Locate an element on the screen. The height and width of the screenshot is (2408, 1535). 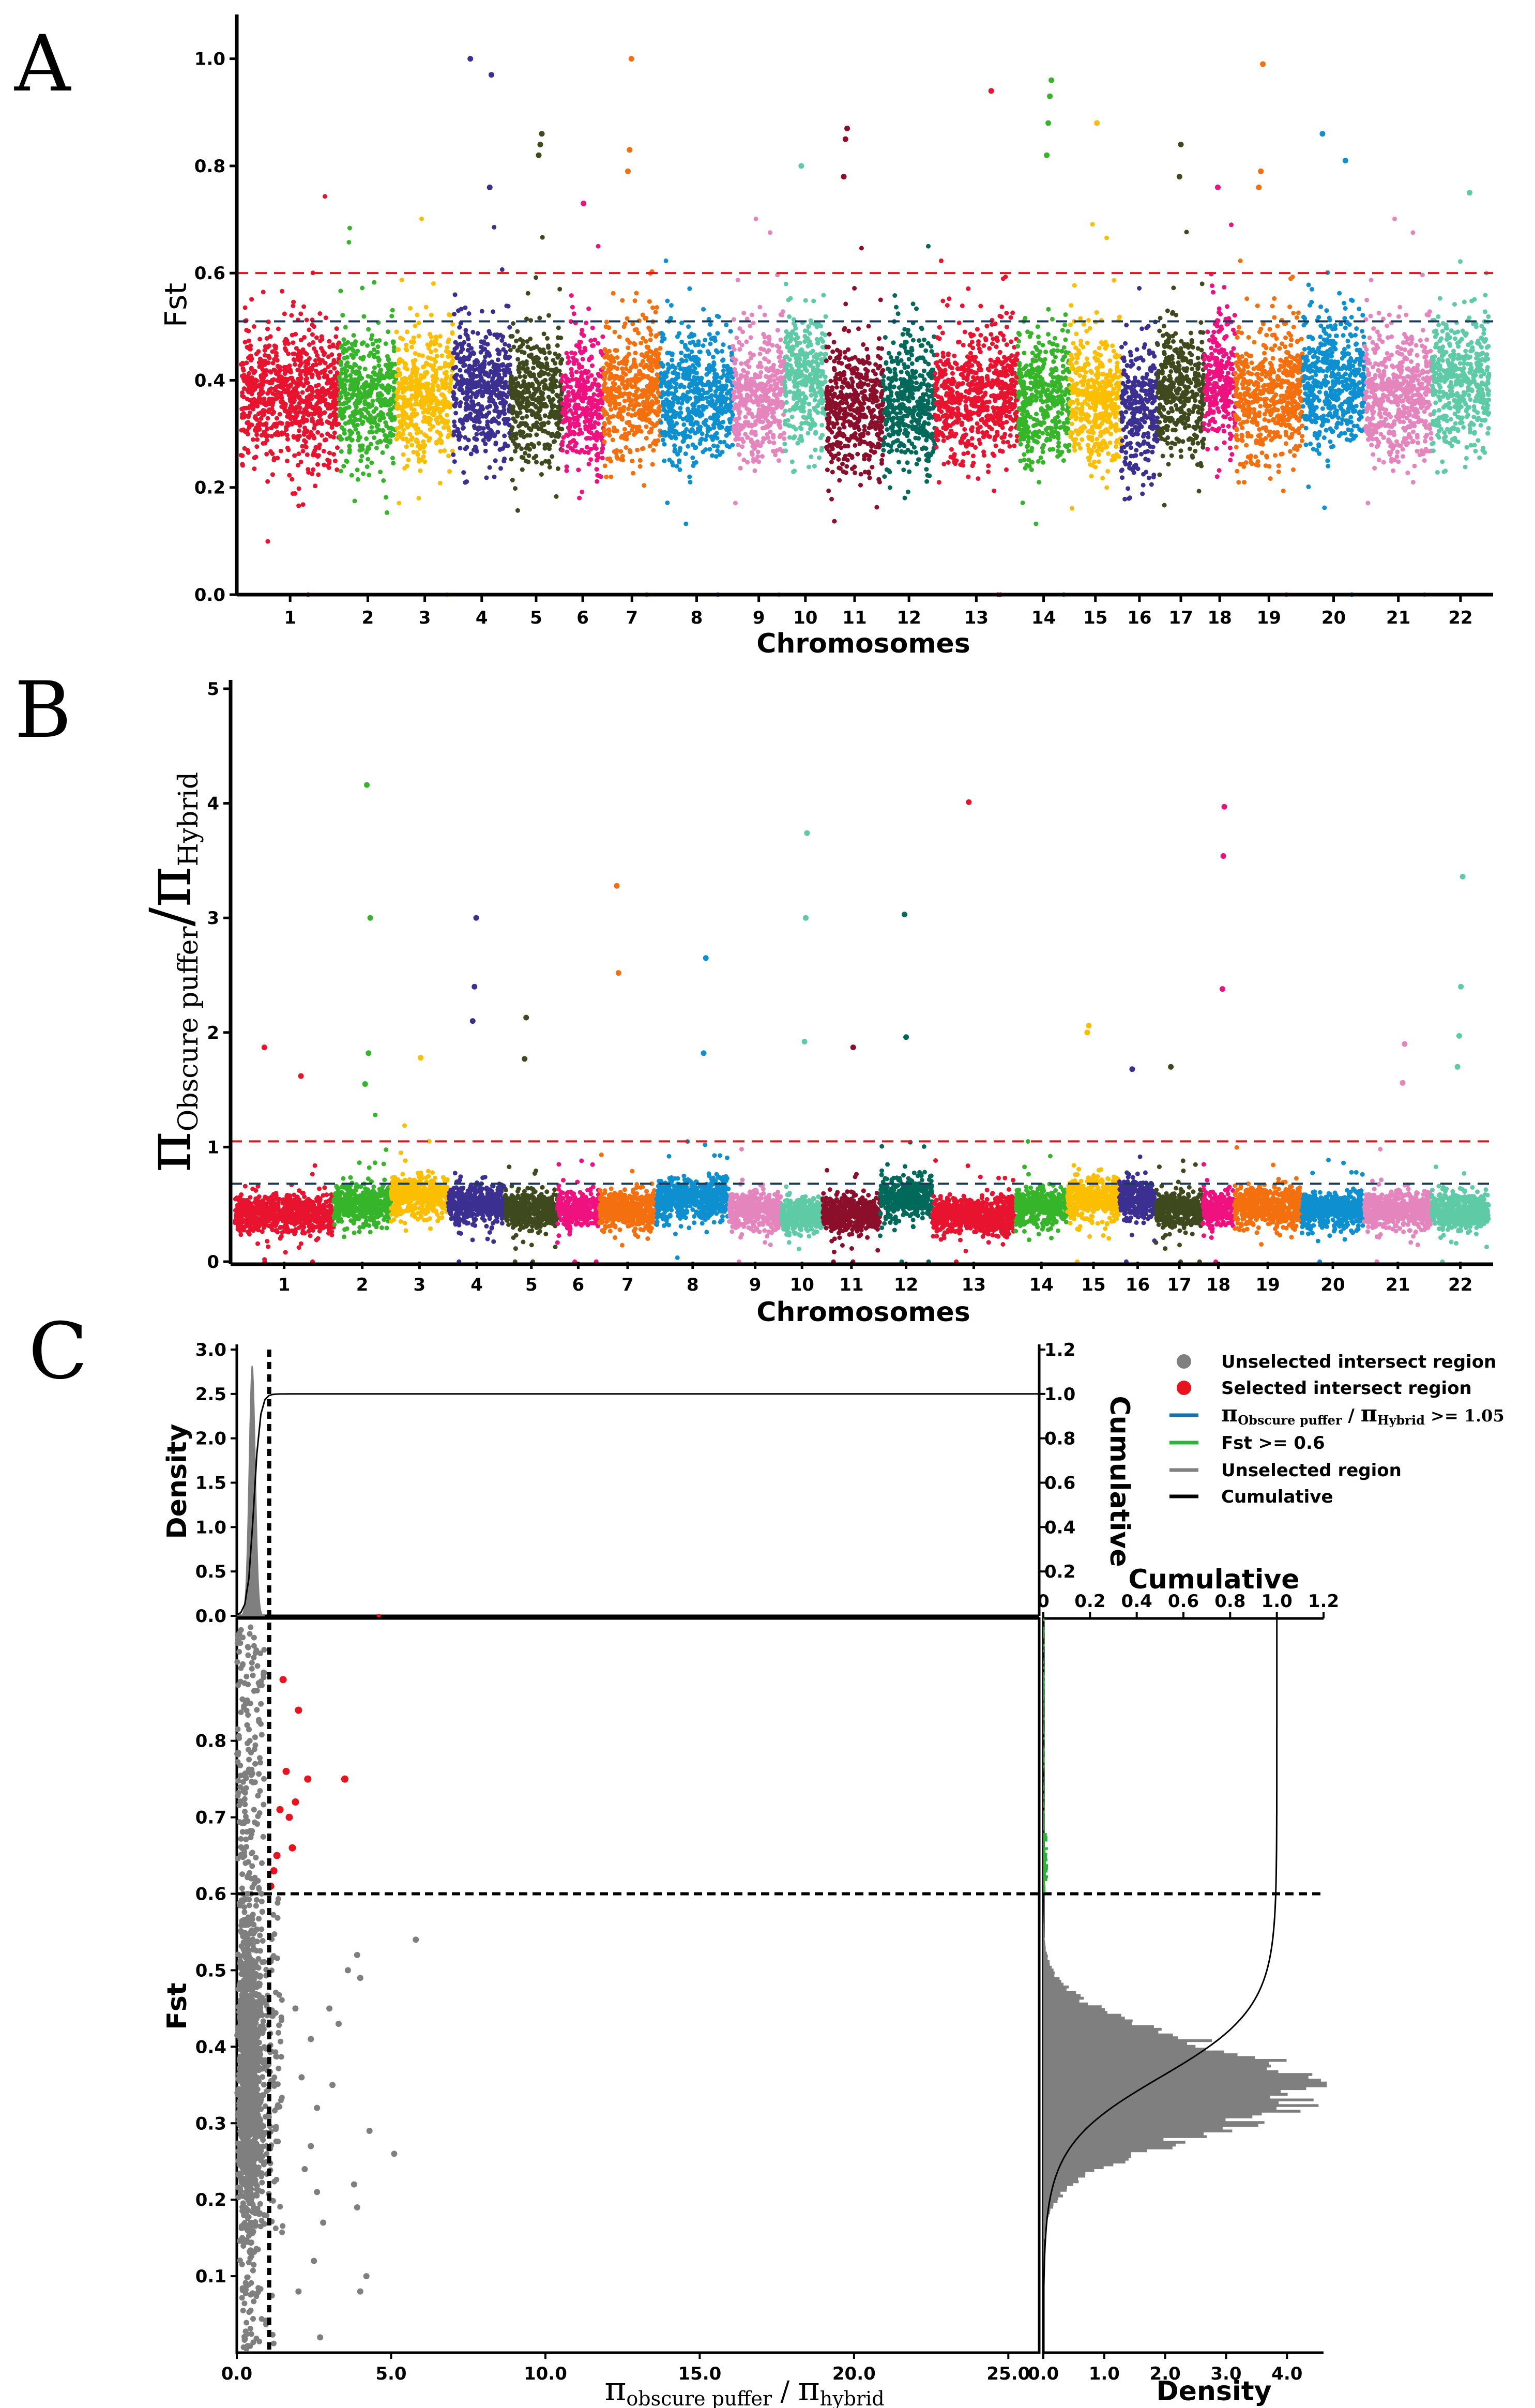
panel-c-right-xlabel-density: Density is located at coordinates (1214, 2392).